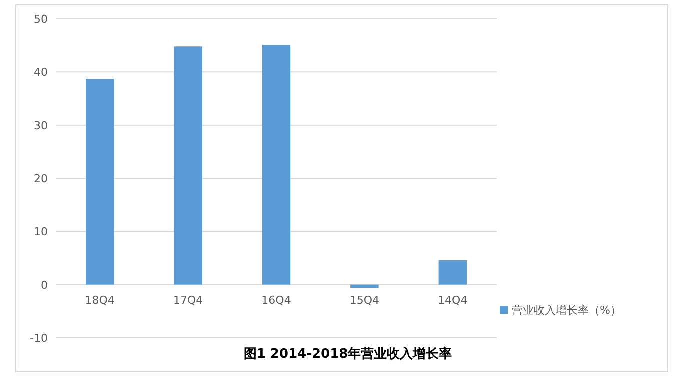 This screenshot has height=384, width=684. Describe the element at coordinates (41, 232) in the screenshot. I see `y-tick-label: 10` at that location.